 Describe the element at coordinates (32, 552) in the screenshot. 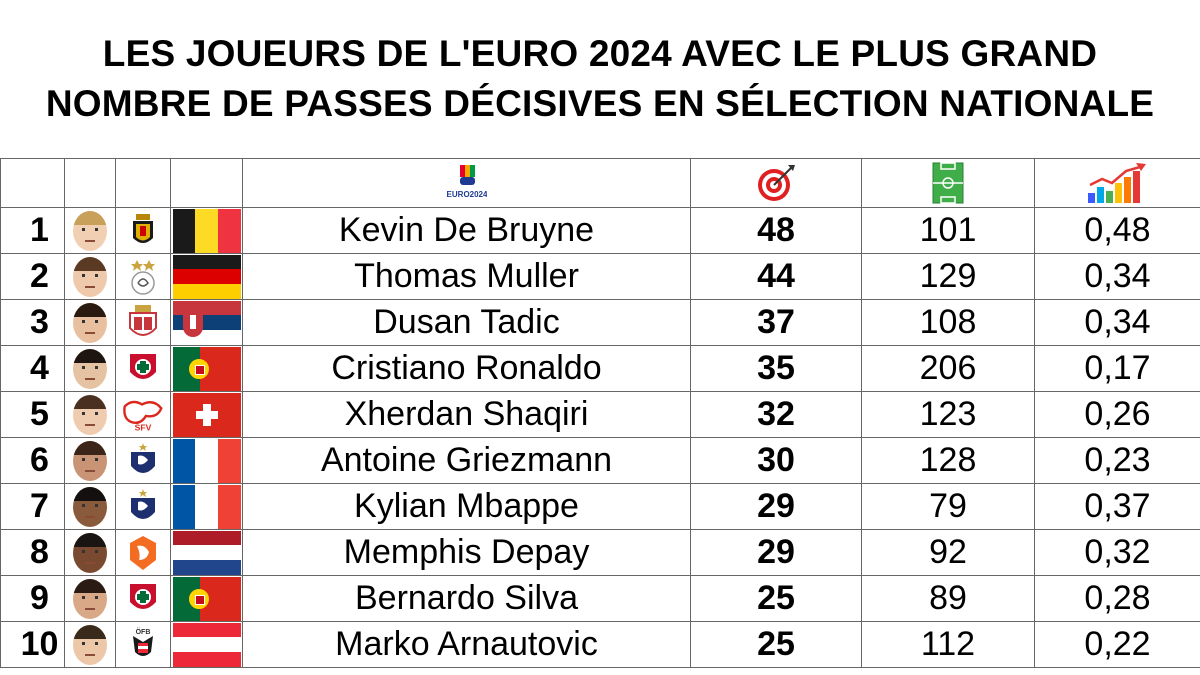

I see `rank-cell: 8` at that location.